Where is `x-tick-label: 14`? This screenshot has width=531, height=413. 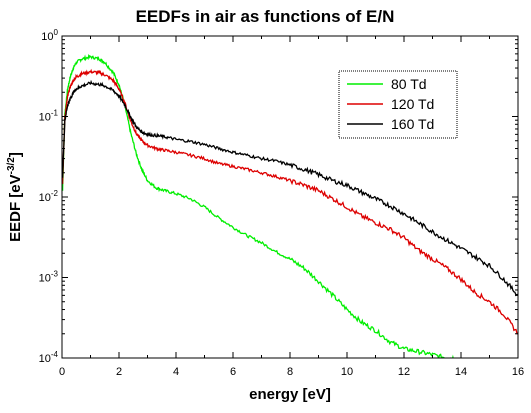
x-tick-label: 14 is located at coordinates (461, 372).